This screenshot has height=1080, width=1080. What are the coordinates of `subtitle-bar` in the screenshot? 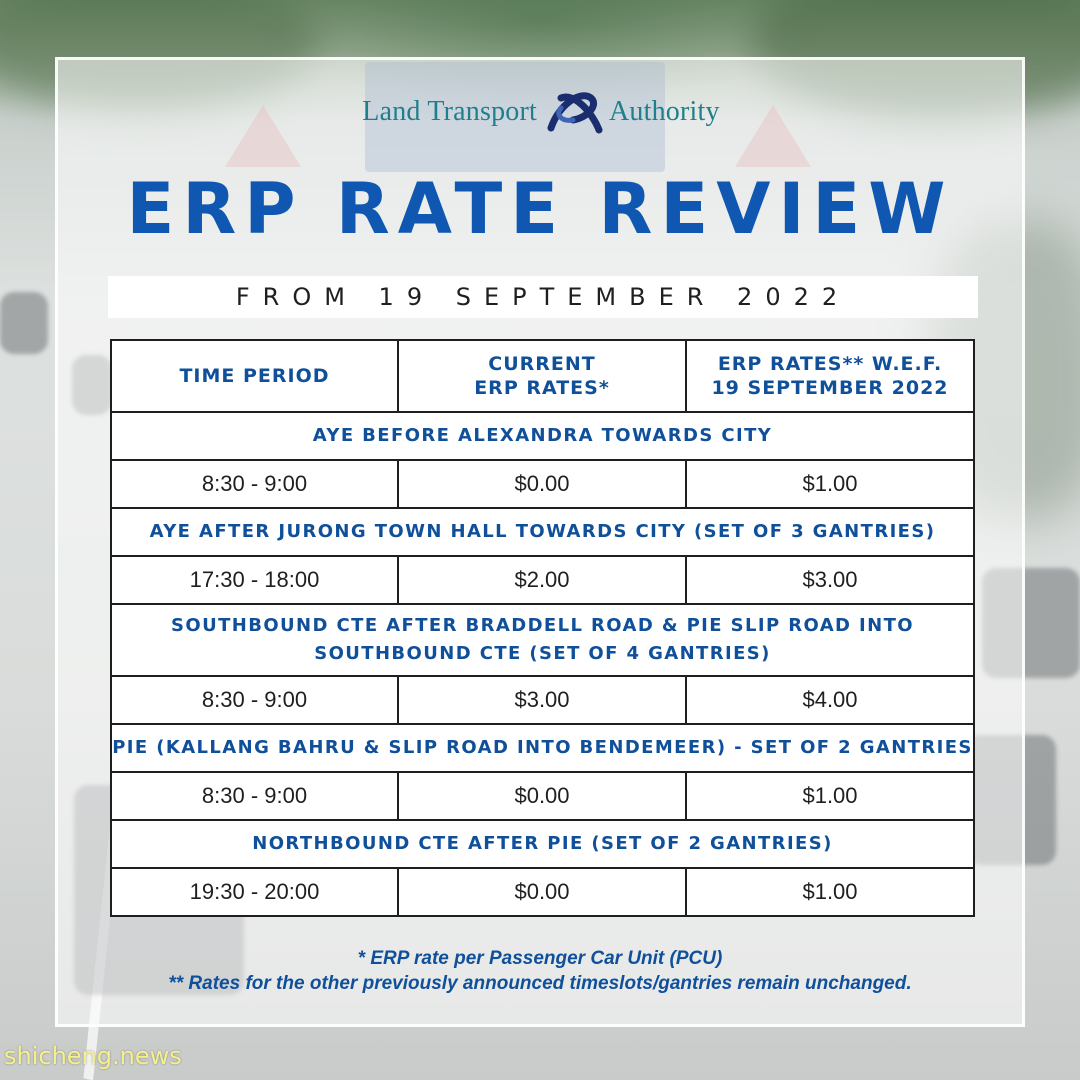 It's located at (543, 297).